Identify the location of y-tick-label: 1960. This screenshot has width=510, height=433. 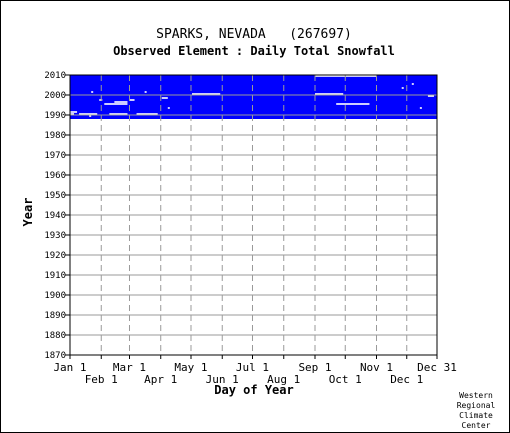
(55, 176).